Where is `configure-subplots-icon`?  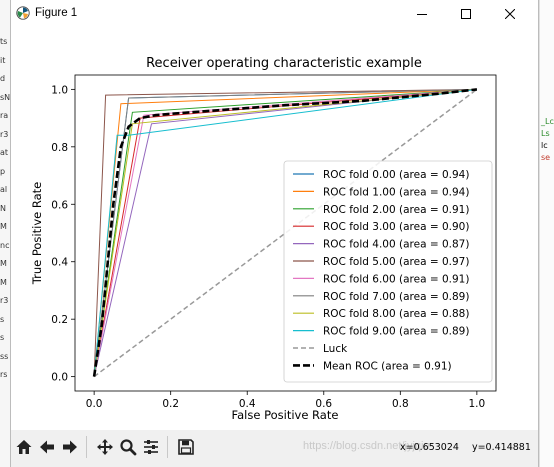 configure-subplots-icon is located at coordinates (151, 447).